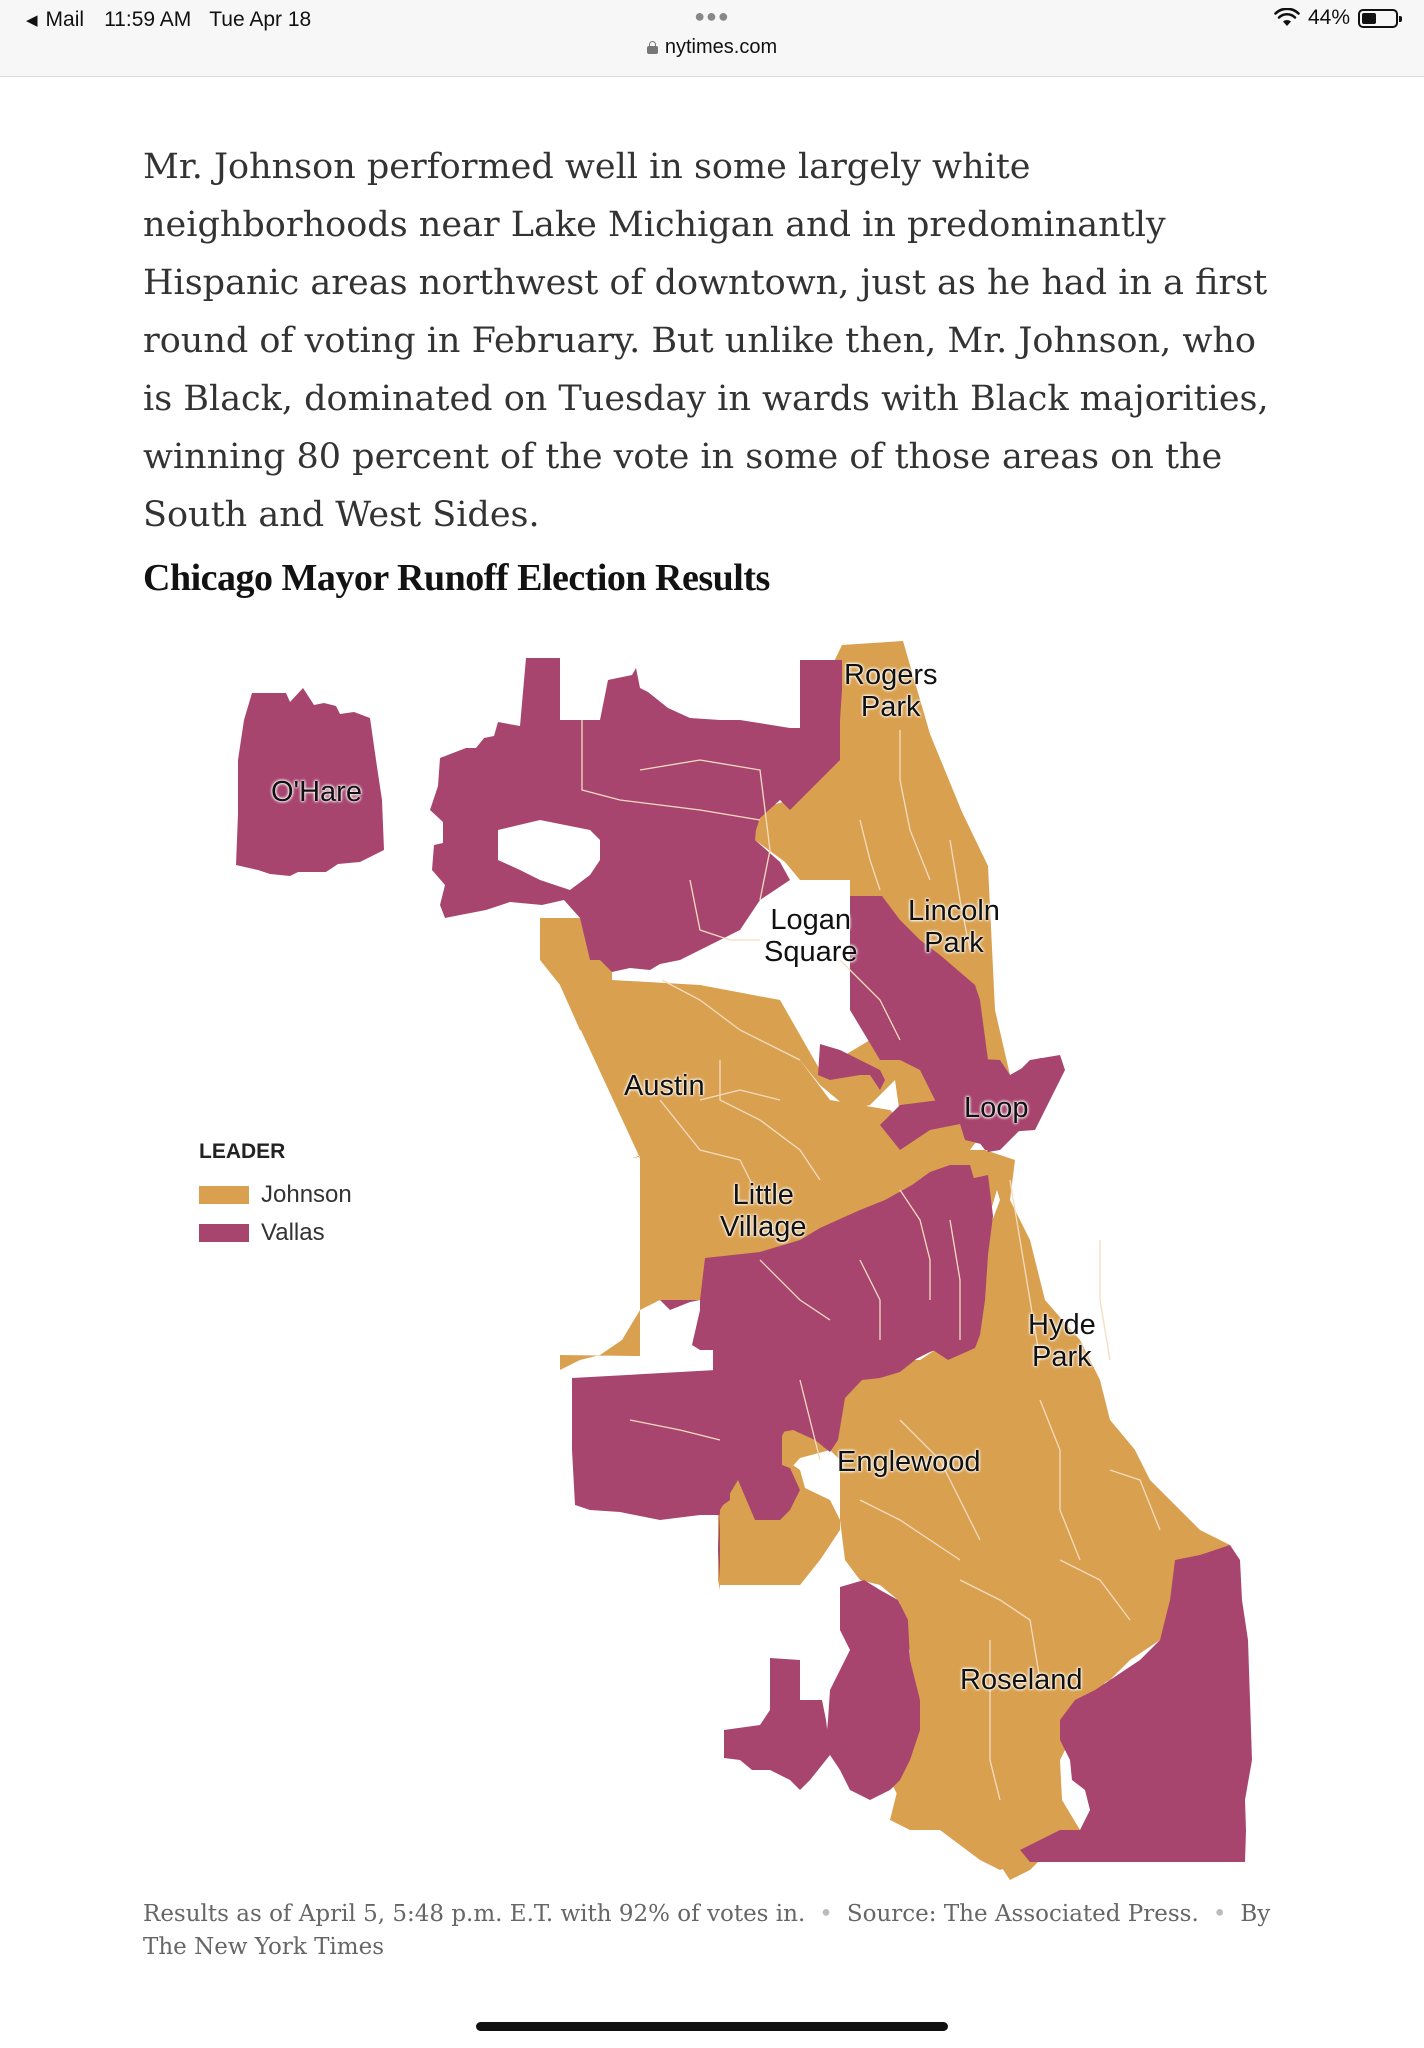 The height and width of the screenshot is (2048, 1424). What do you see at coordinates (636, 815) in the screenshot?
I see `ward-far-northwest` at bounding box center [636, 815].